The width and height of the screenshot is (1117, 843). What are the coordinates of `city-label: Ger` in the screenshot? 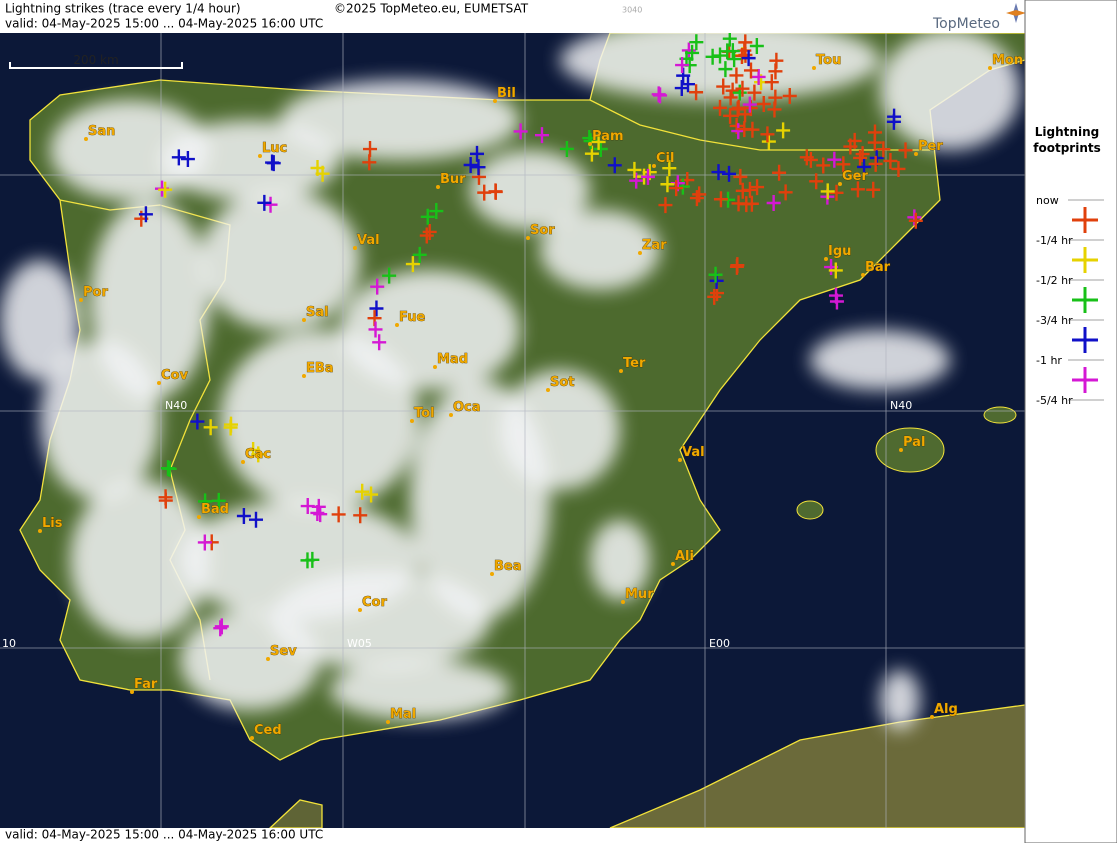 It's located at (855, 176).